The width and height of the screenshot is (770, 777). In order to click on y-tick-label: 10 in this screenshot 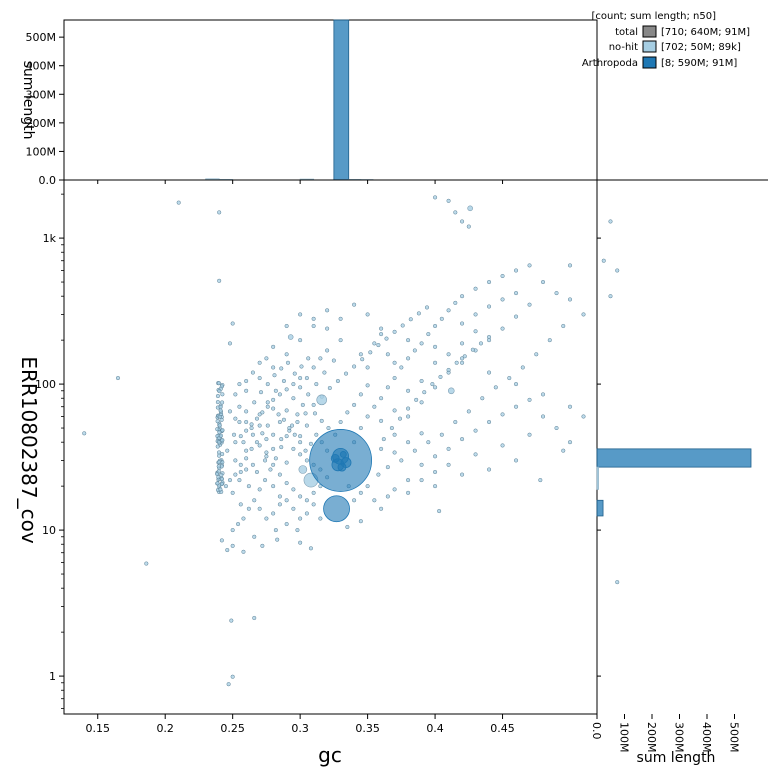, I will do `click(49, 530)`.